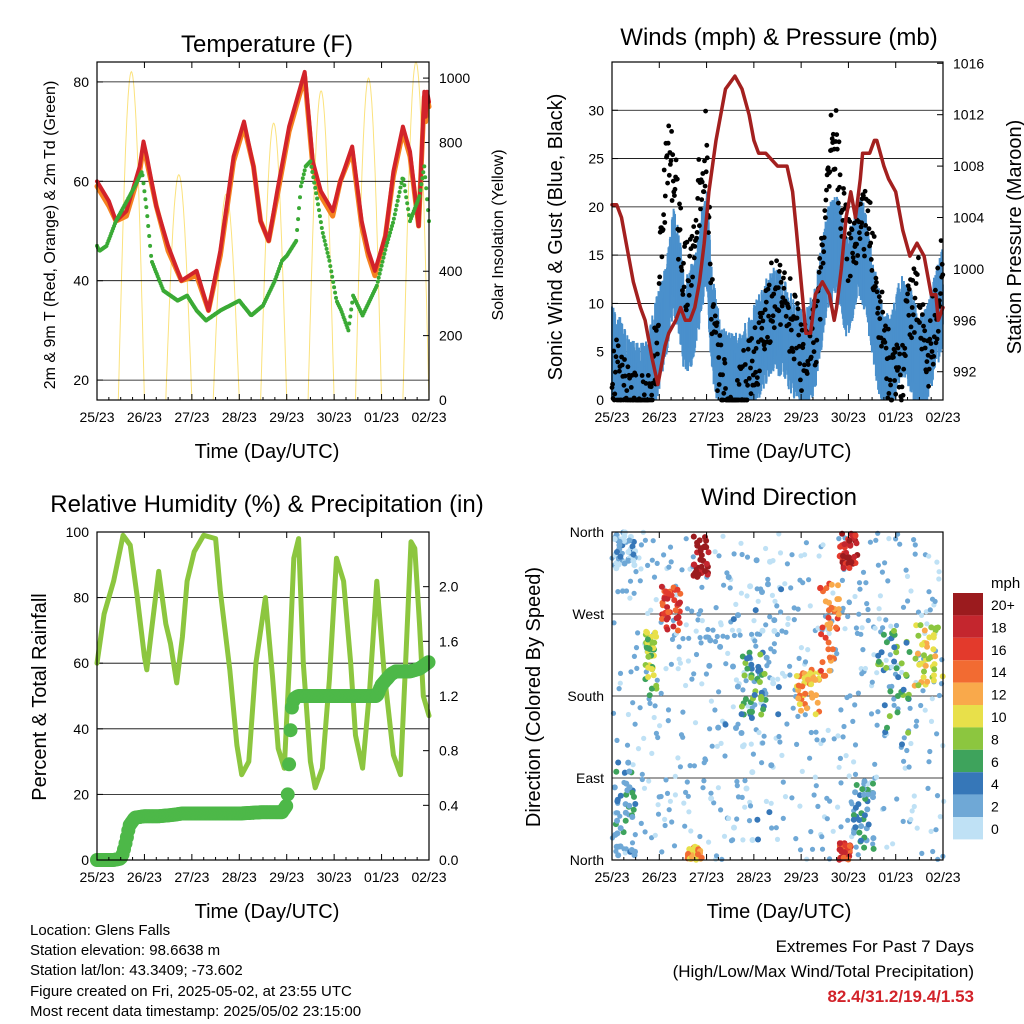 This screenshot has height=1024, width=1024. I want to click on legend-label: 6, so click(995, 762).